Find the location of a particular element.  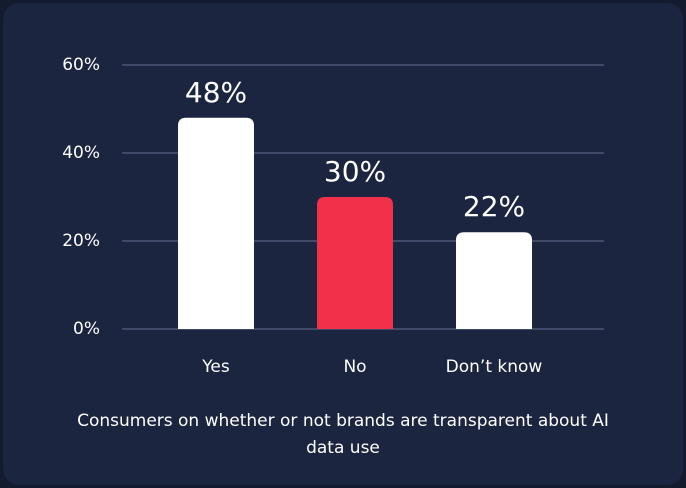

value-label: 48% is located at coordinates (216, 92).